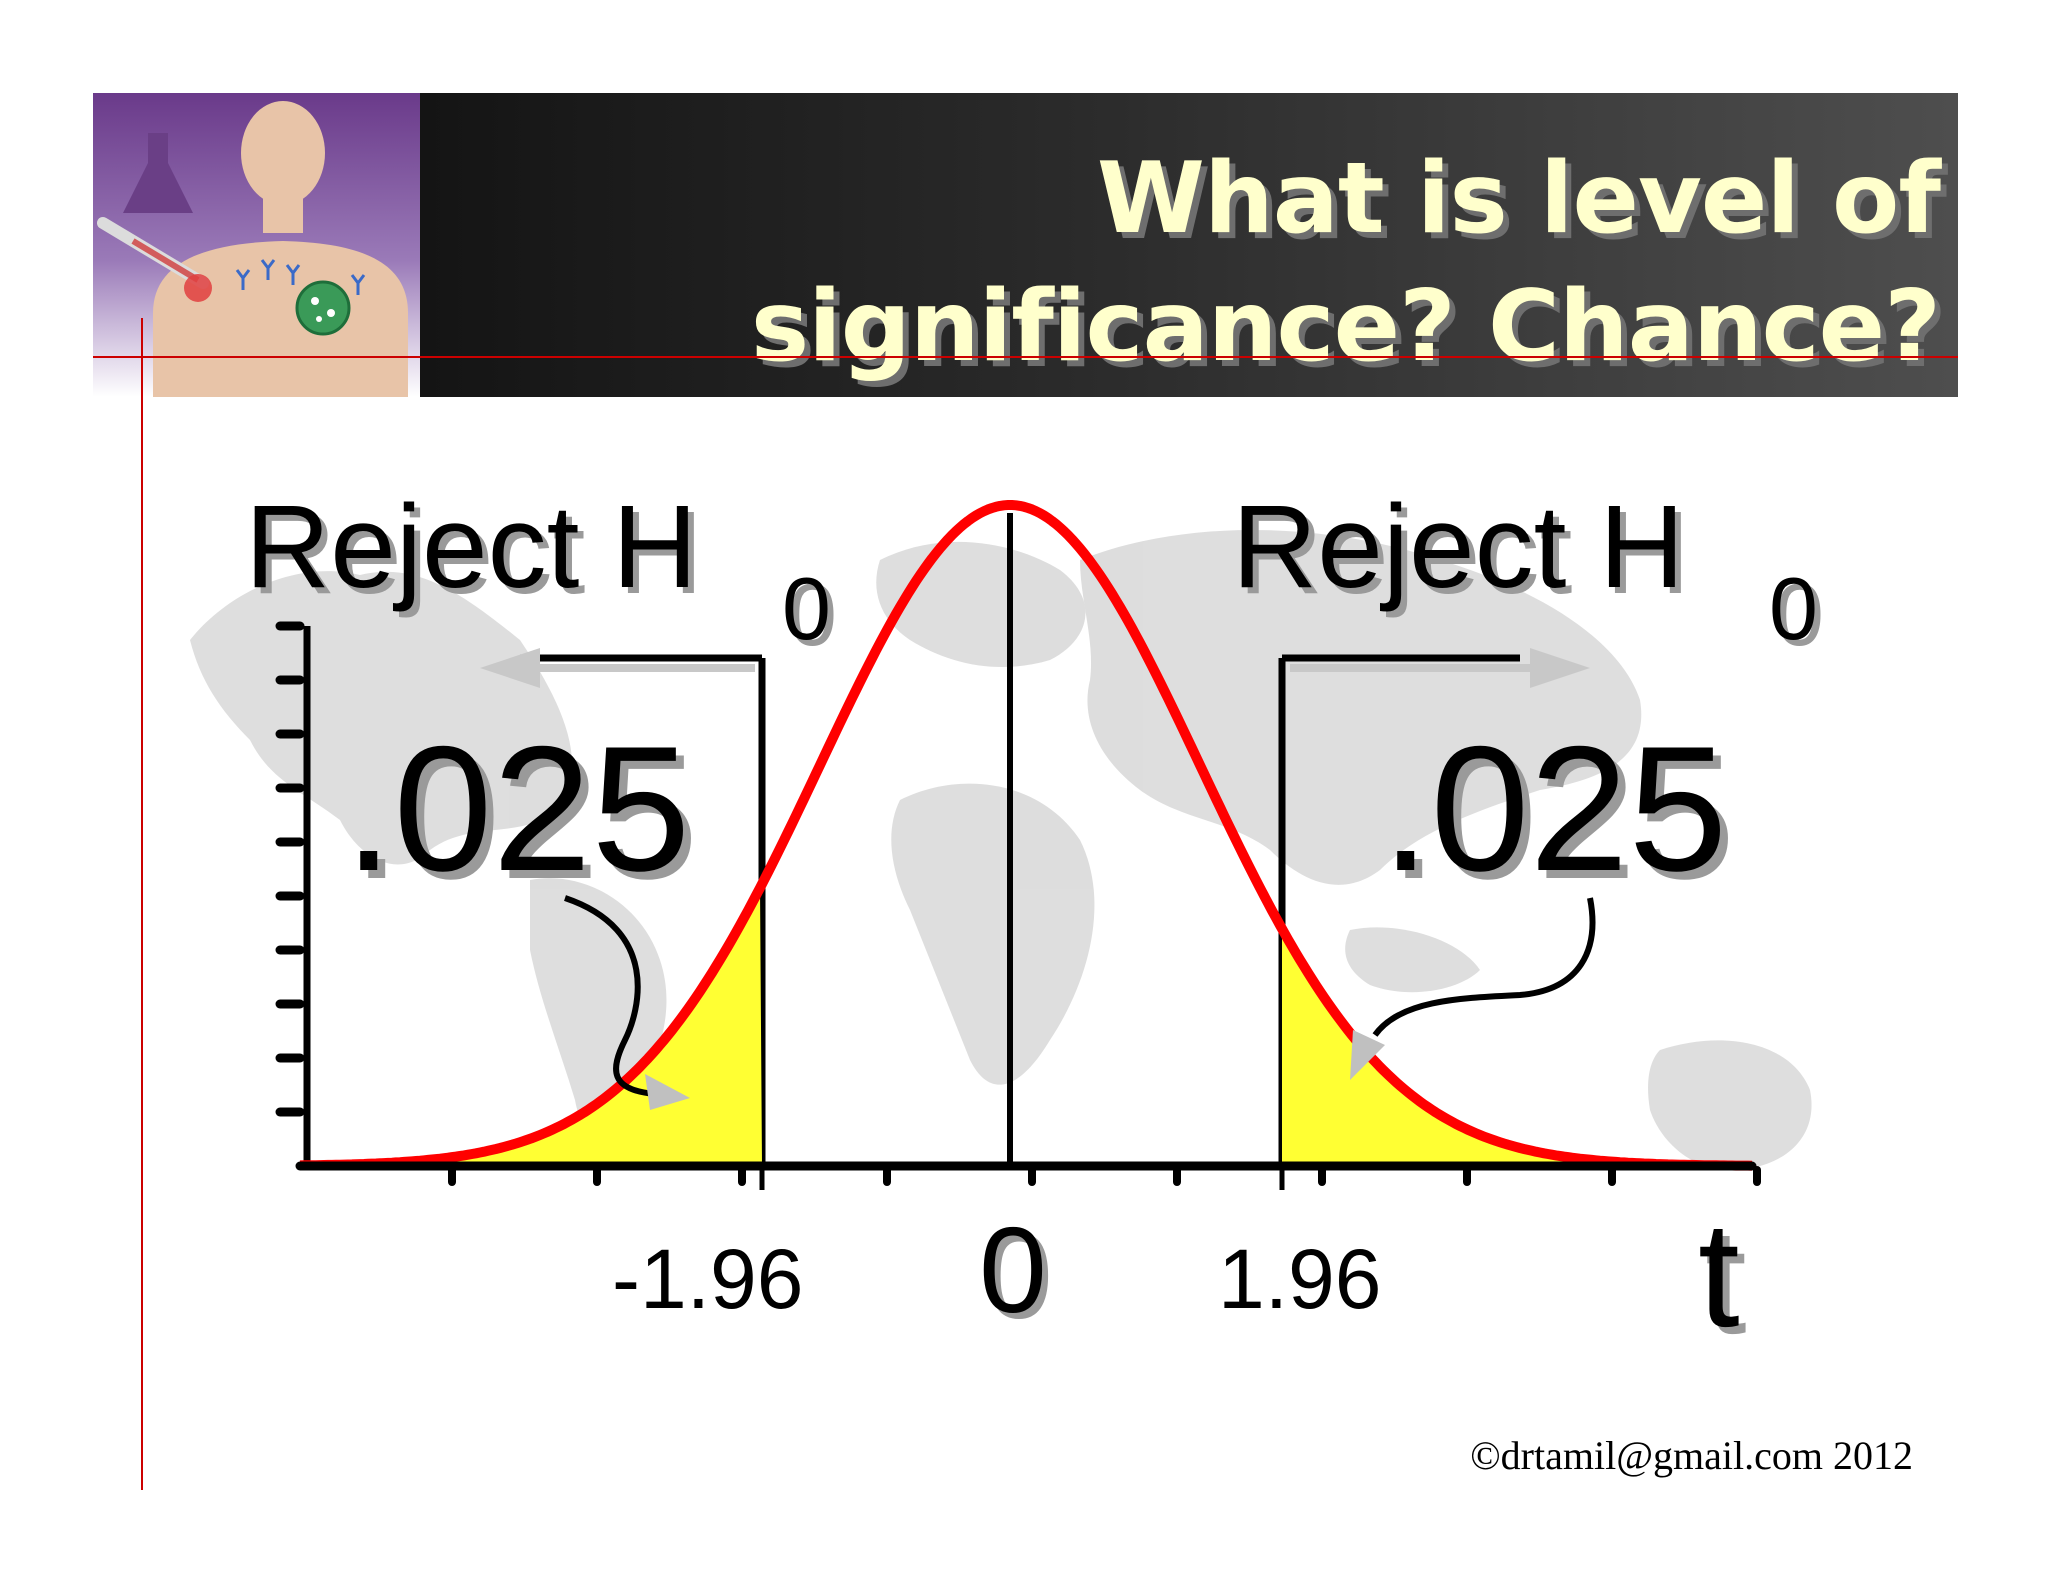 This screenshot has height=1582, width=2048. I want to click on red-vertical-rule, so click(142, 904).